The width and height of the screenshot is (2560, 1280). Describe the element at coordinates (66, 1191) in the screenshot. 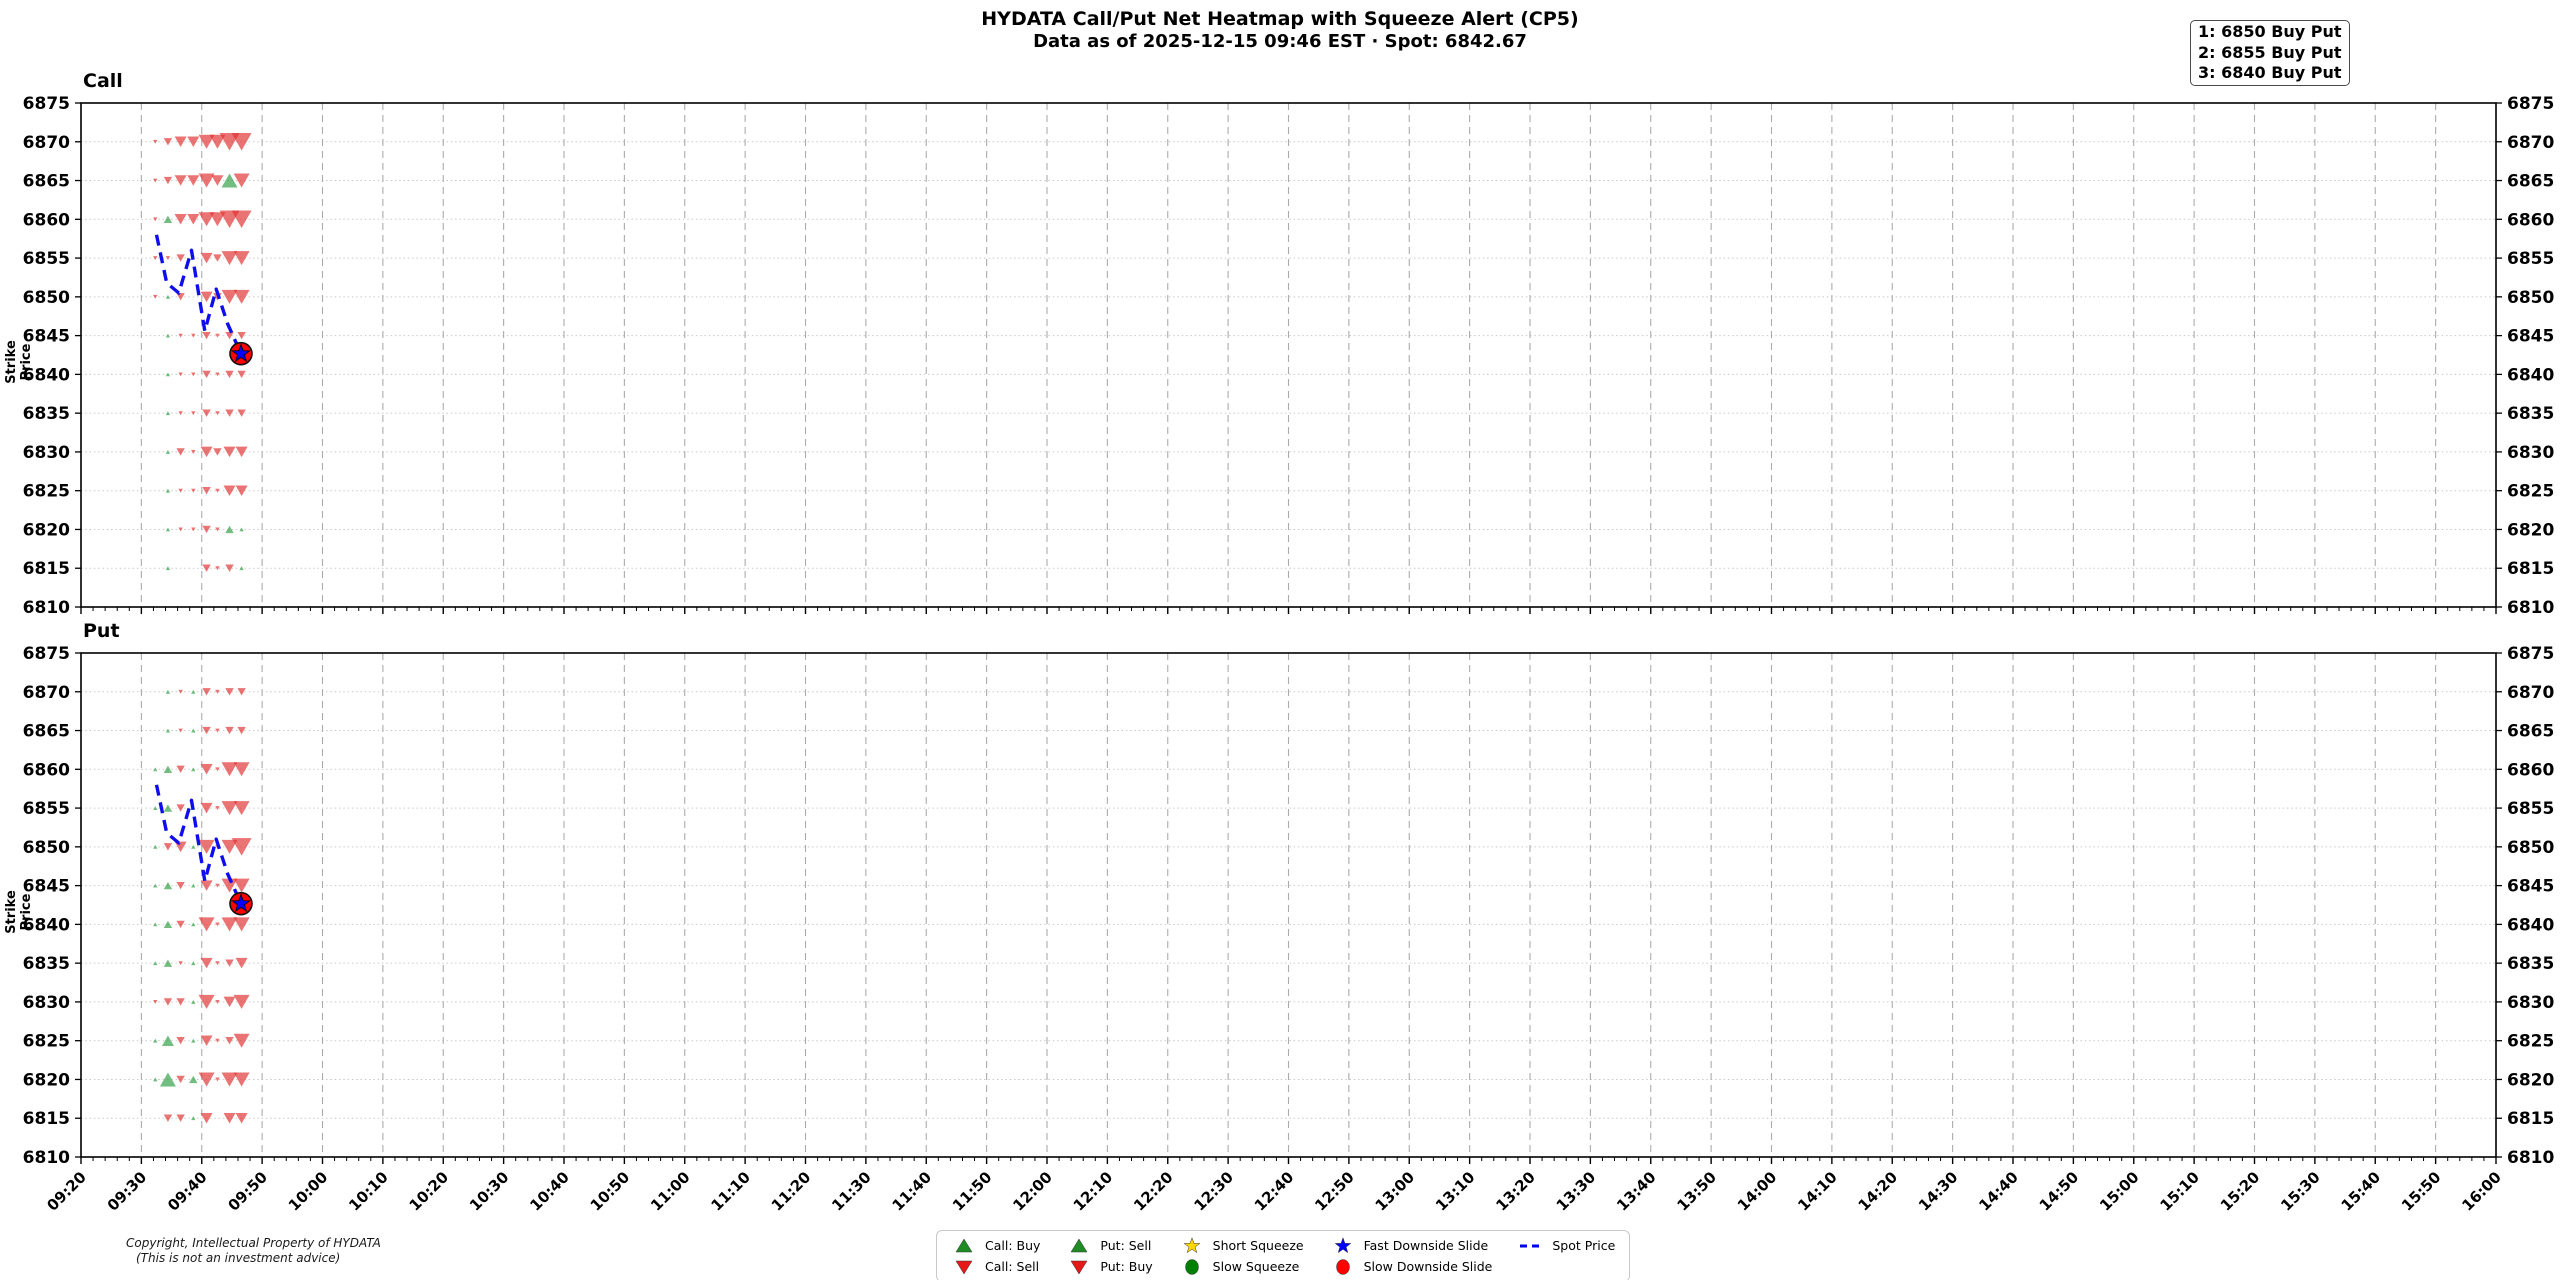

I see `svg-text: 09:20` at that location.